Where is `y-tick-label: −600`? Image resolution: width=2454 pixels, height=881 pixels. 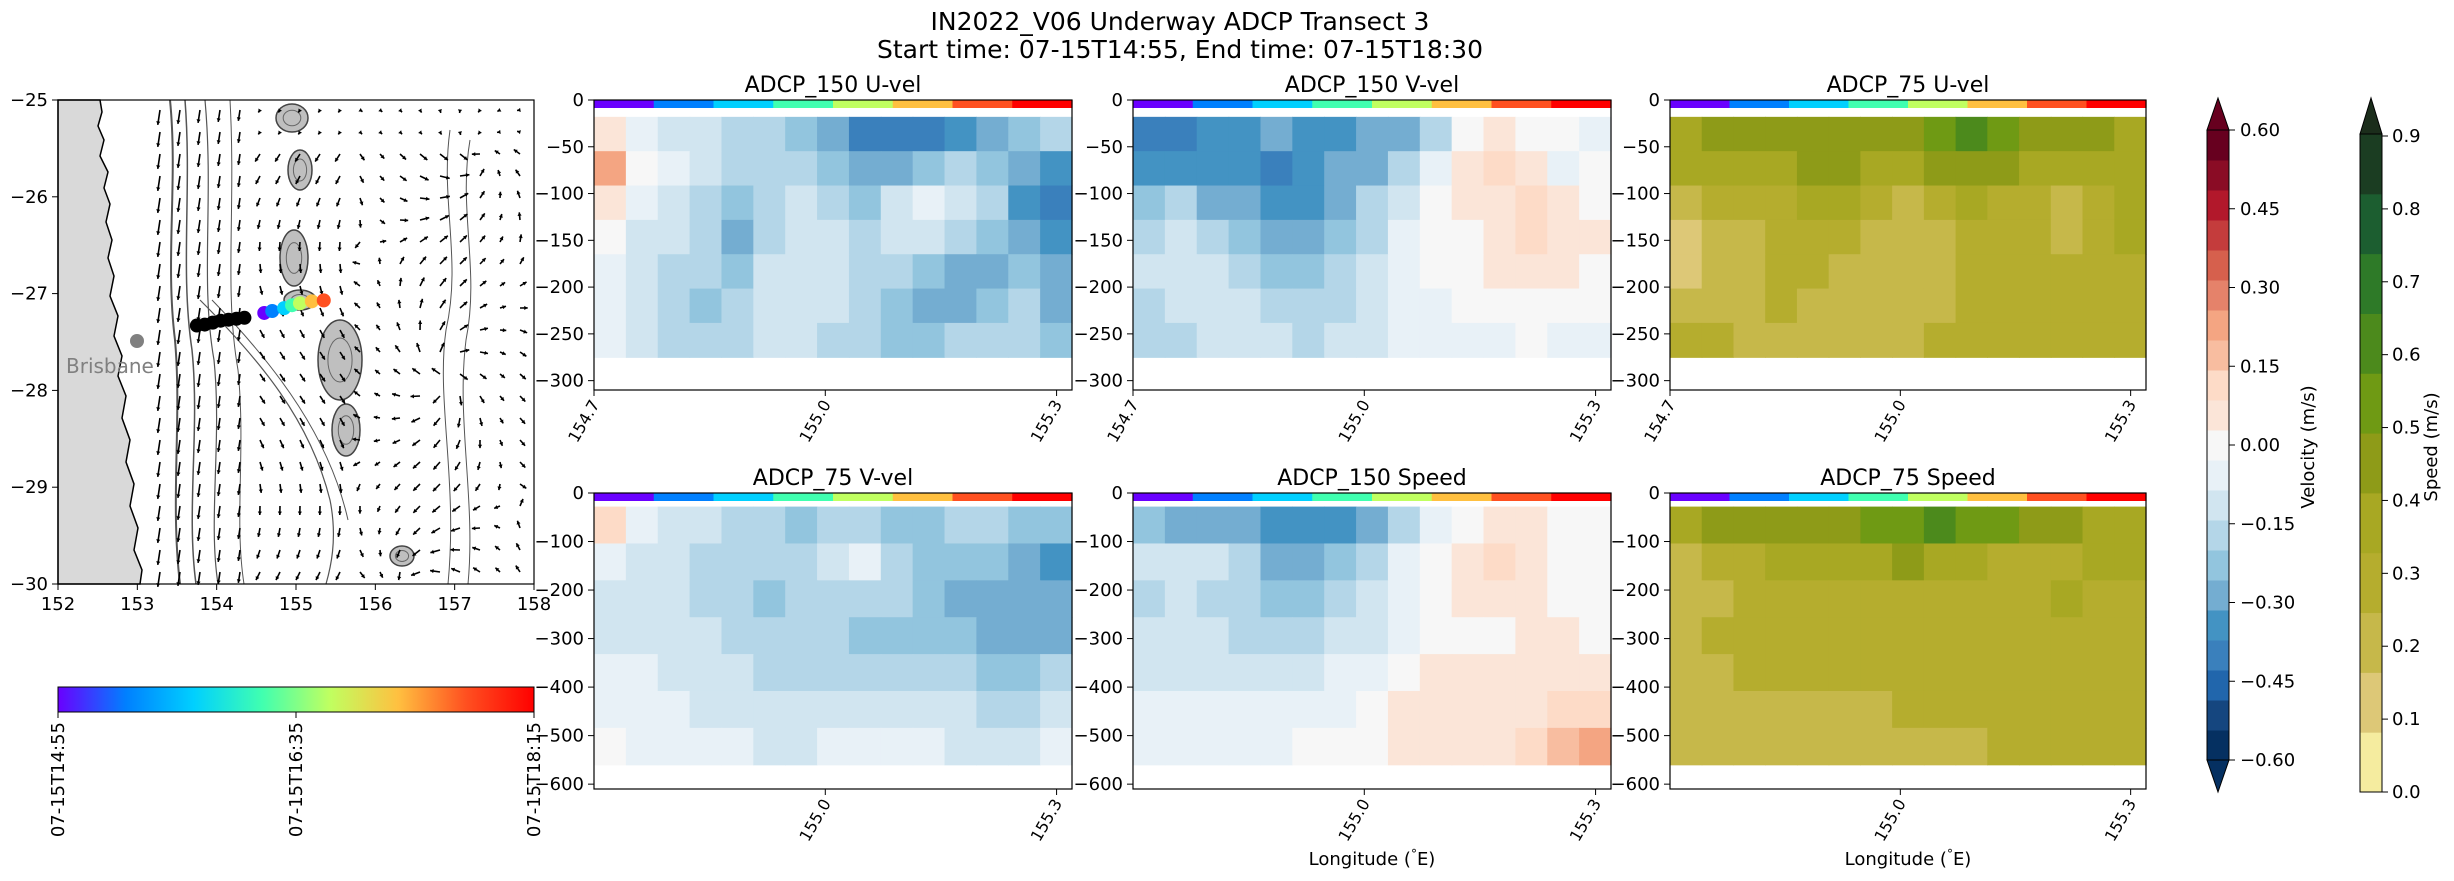 y-tick-label: −600 is located at coordinates (1635, 784).